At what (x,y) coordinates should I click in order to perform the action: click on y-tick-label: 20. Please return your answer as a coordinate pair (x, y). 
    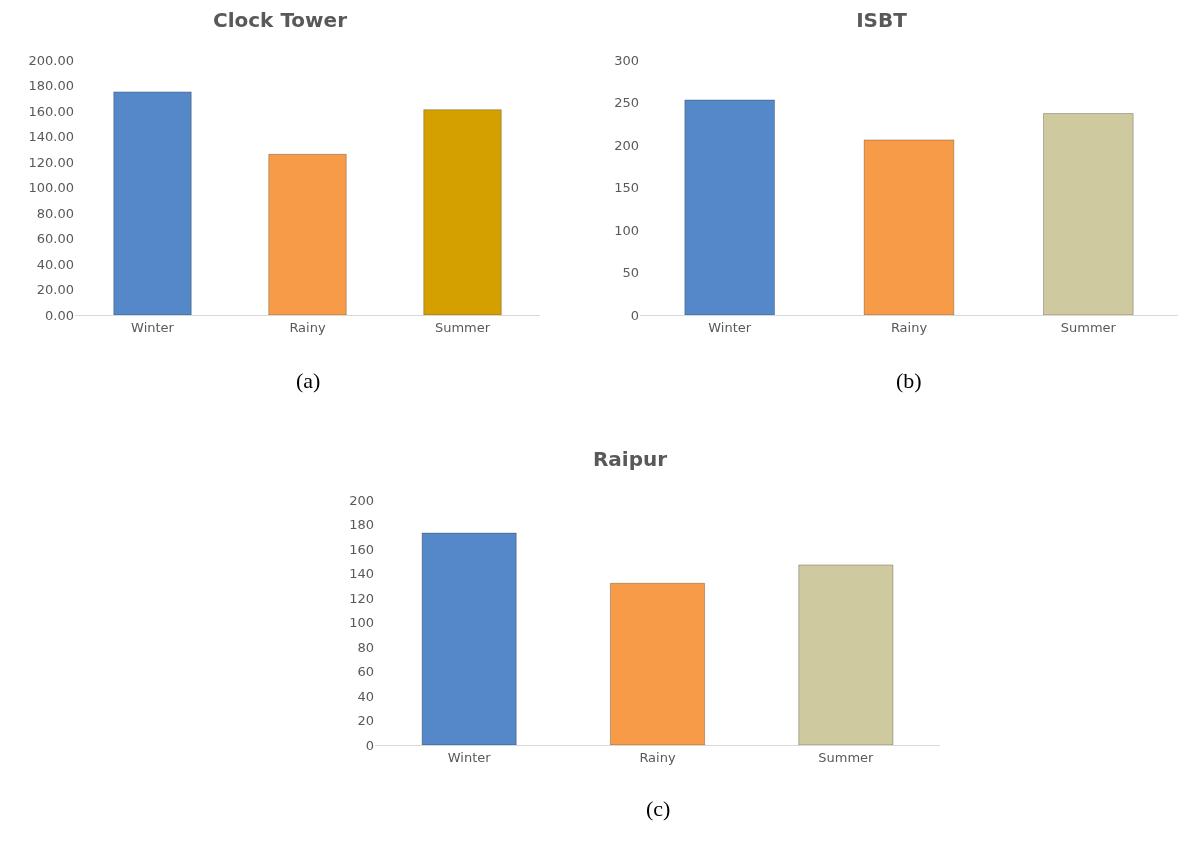
    Looking at the image, I should click on (365, 721).